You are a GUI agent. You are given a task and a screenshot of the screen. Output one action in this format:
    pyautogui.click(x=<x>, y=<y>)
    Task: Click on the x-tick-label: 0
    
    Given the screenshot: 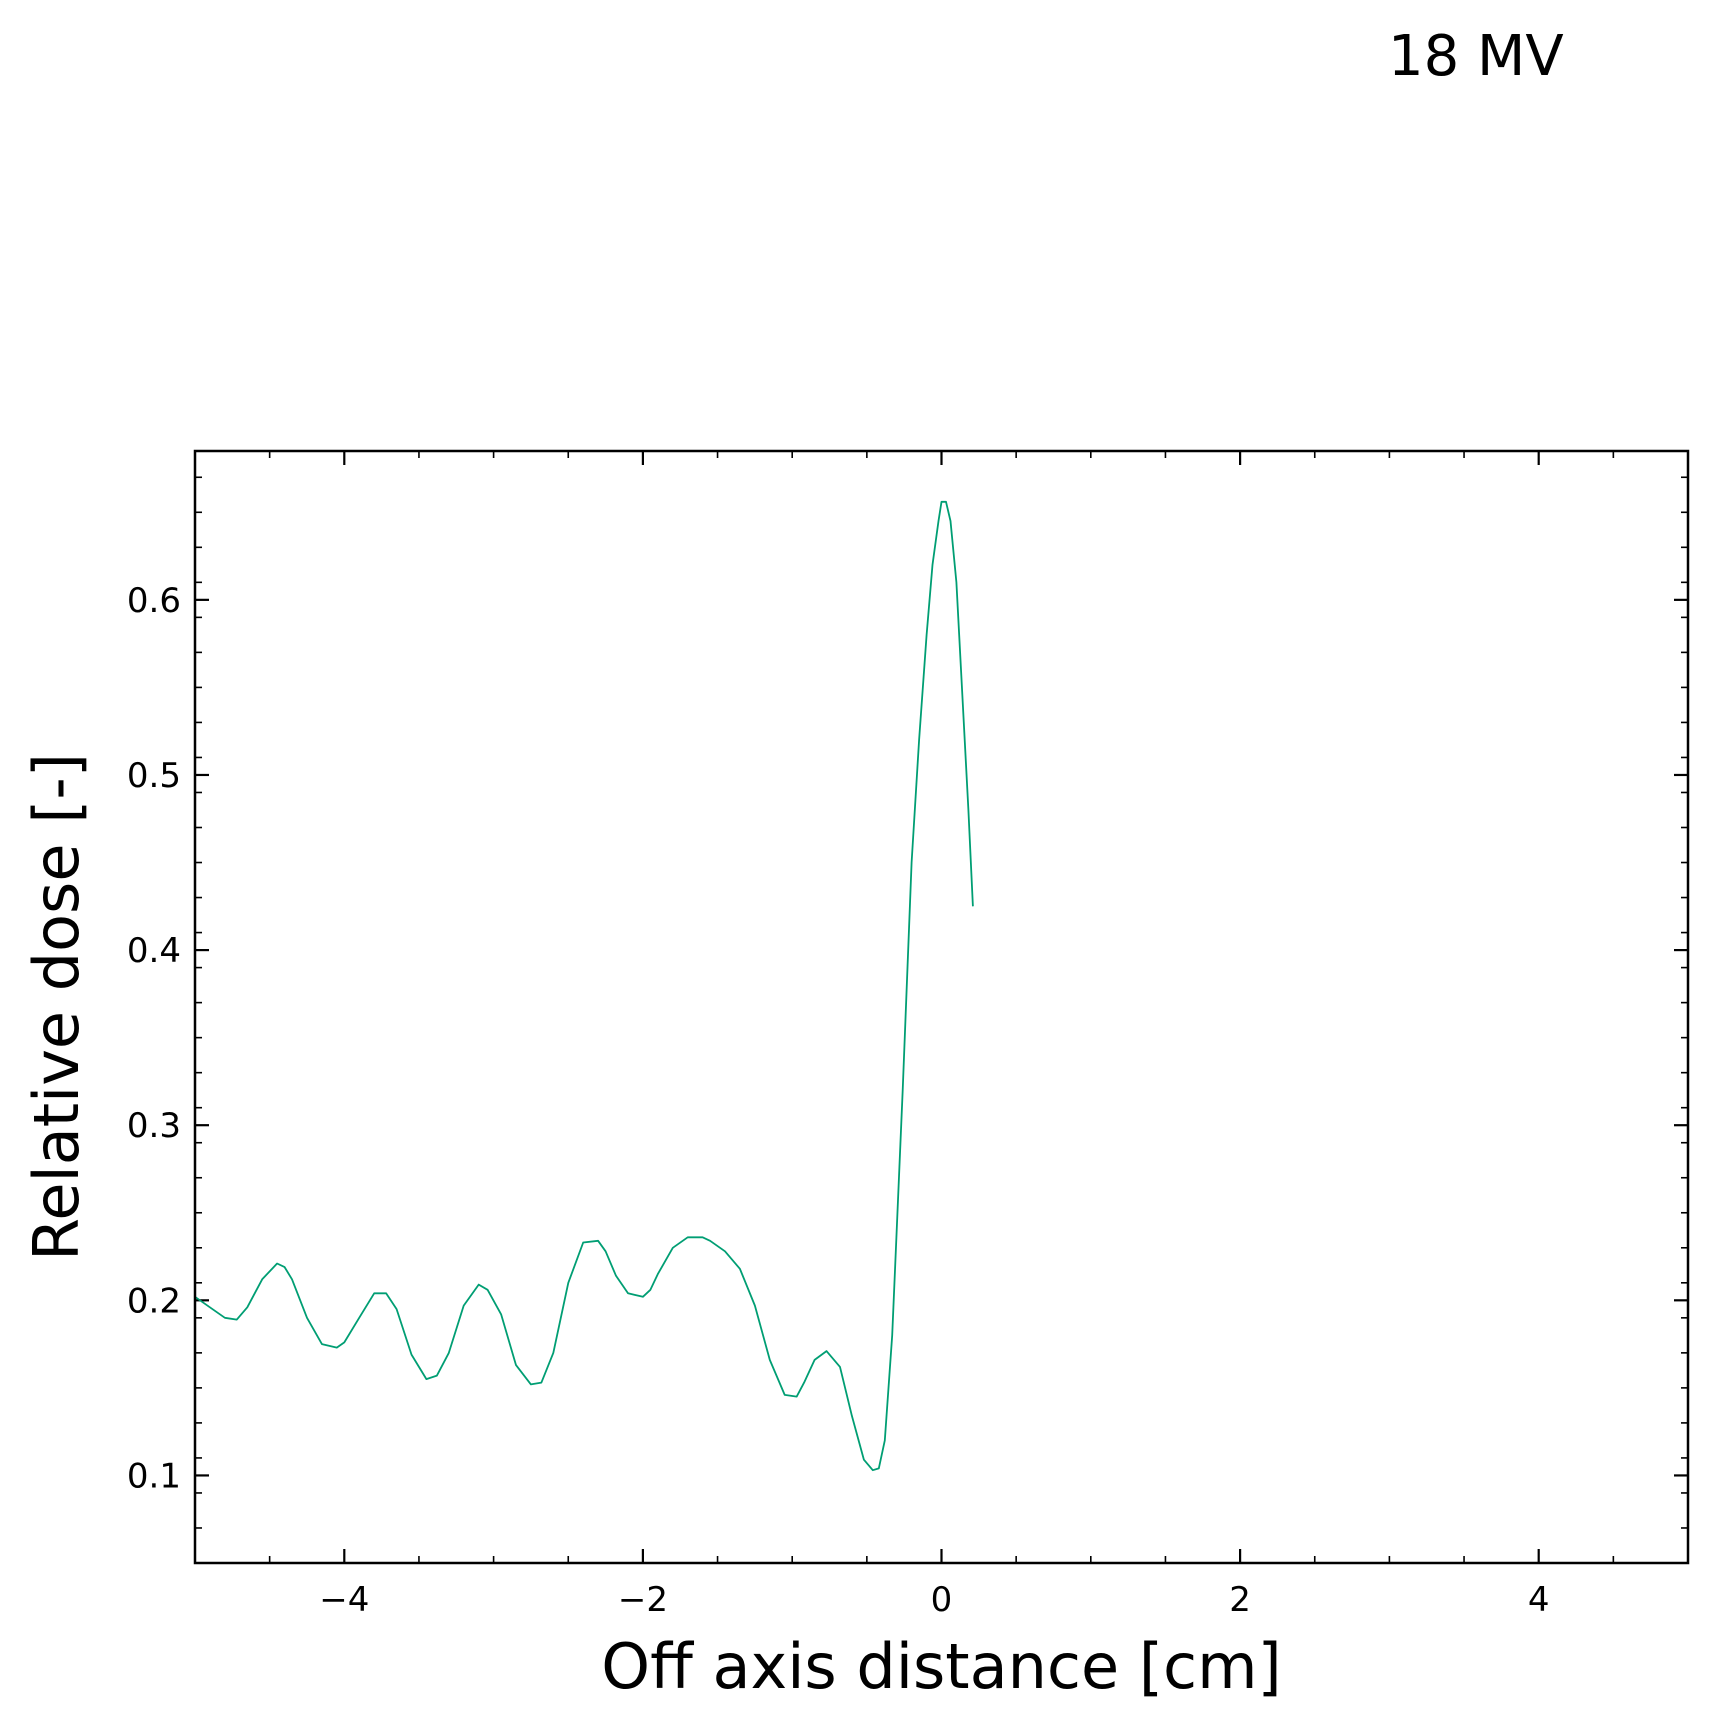 What is the action you would take?
    pyautogui.click(x=942, y=1600)
    